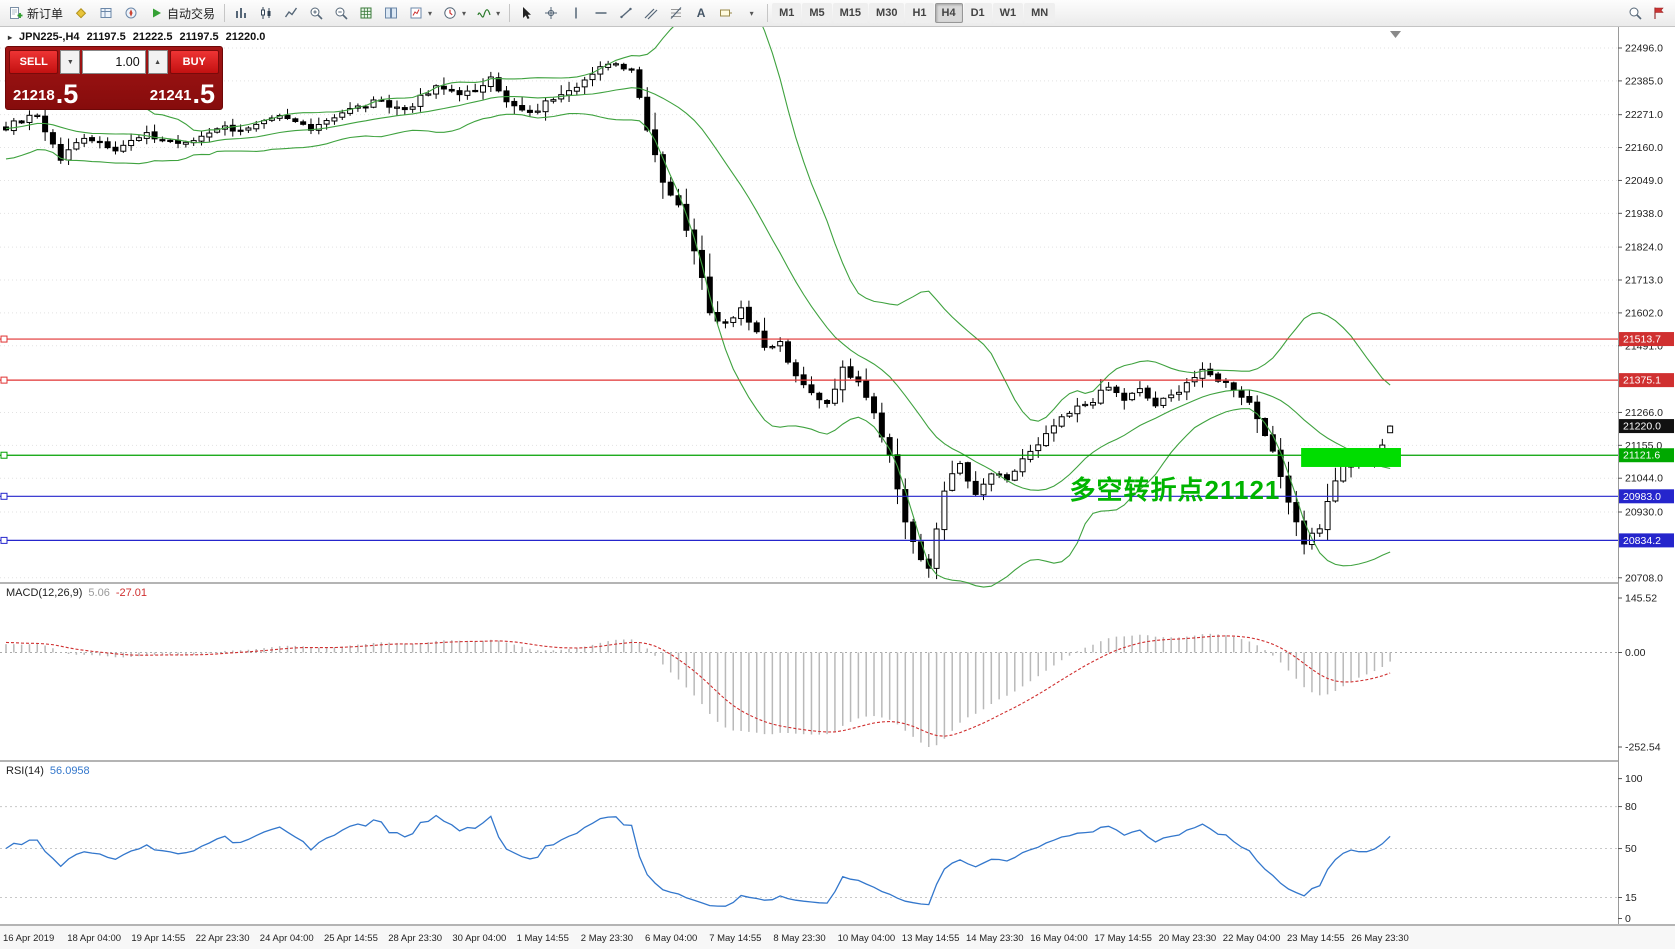  What do you see at coordinates (94, 938) in the screenshot?
I see `date-label: 18 Apr 04:00` at bounding box center [94, 938].